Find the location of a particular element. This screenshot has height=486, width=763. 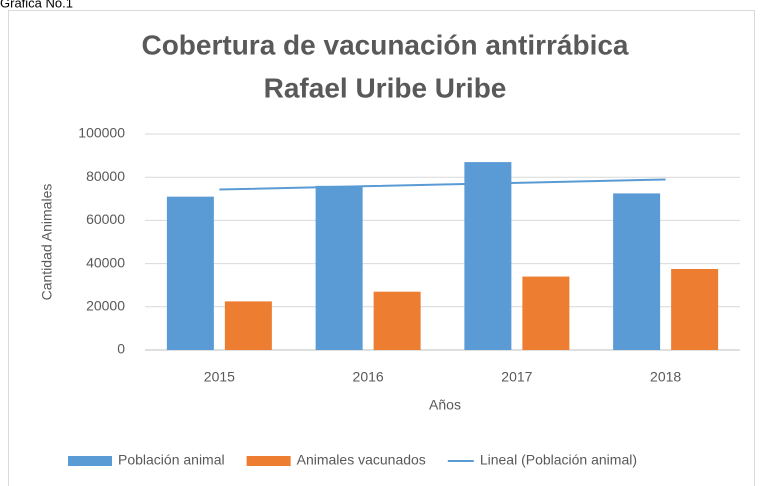

x-axis-label: Años is located at coordinates (445, 405).